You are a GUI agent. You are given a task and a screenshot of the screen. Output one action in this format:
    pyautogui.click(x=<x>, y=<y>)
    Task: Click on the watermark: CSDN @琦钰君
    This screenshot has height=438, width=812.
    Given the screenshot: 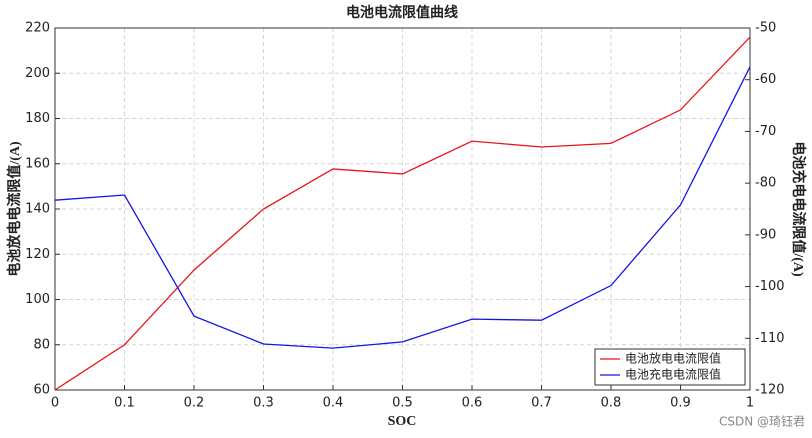 What is the action you would take?
    pyautogui.click(x=762, y=422)
    